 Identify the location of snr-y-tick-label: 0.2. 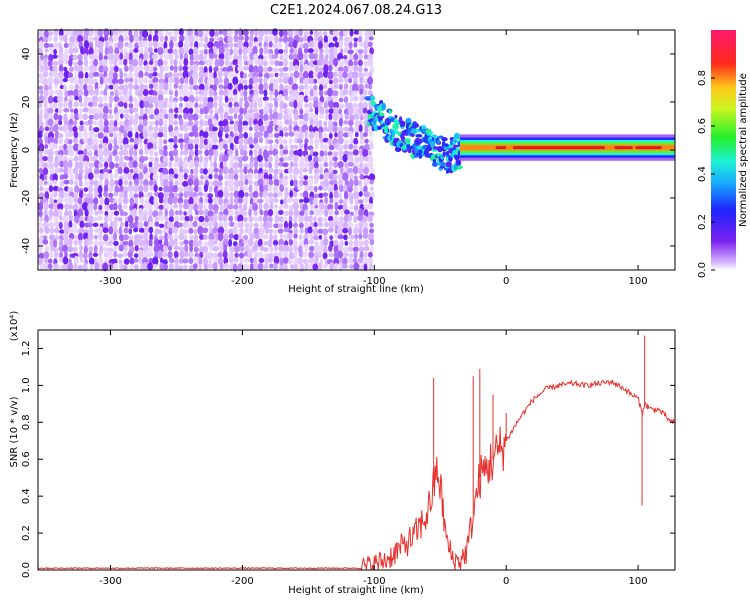
(26, 533).